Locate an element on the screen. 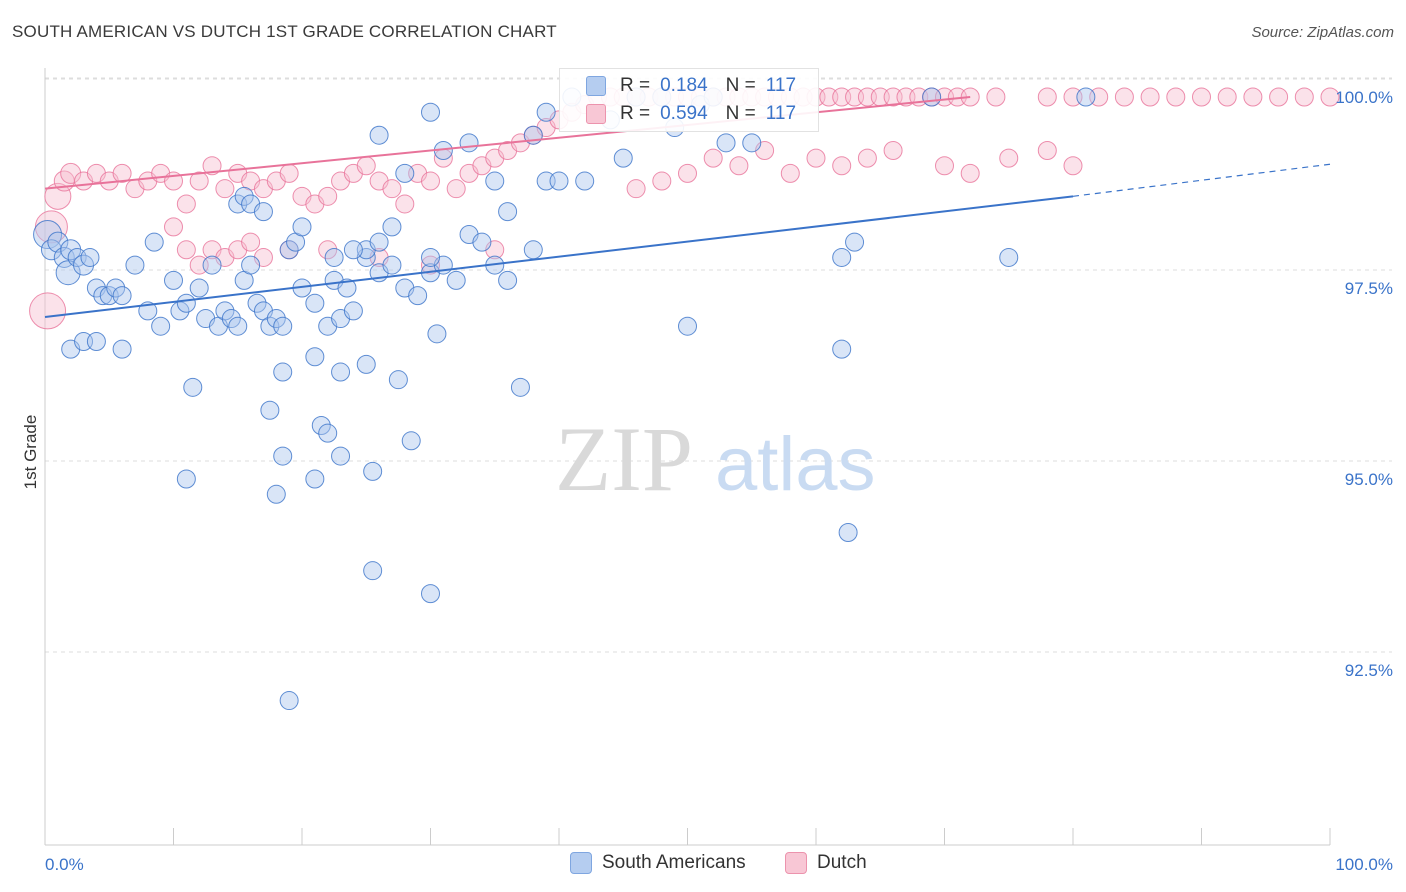  dutch-trend-line is located at coordinates (507, 143).